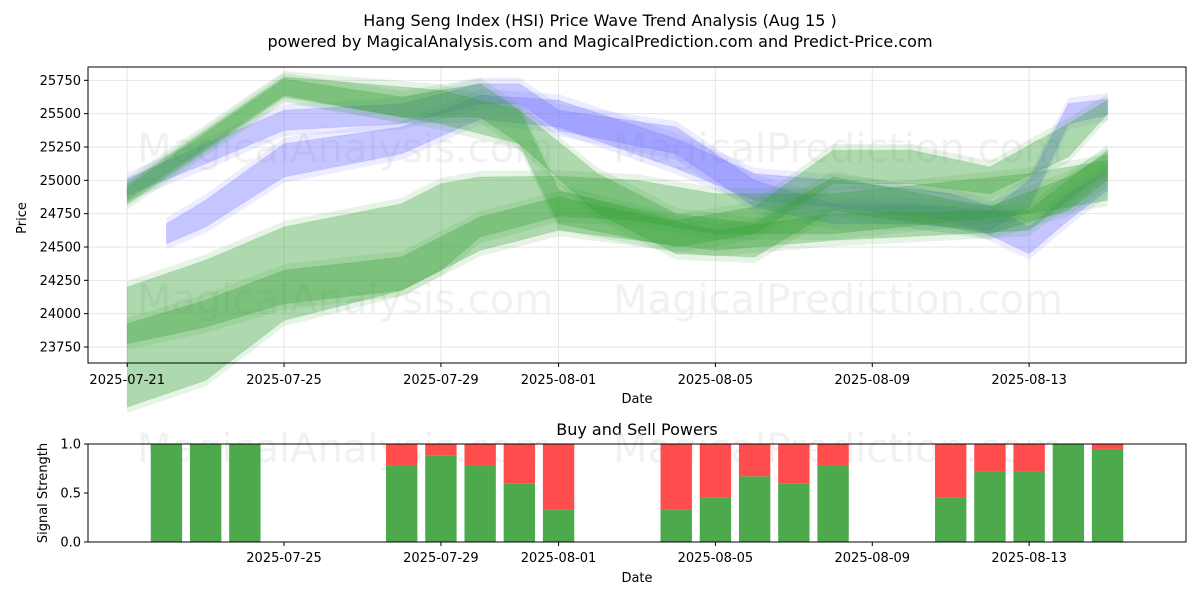 The image size is (1200, 600). What do you see at coordinates (637, 493) in the screenshot?
I see `signal-bars` at bounding box center [637, 493].